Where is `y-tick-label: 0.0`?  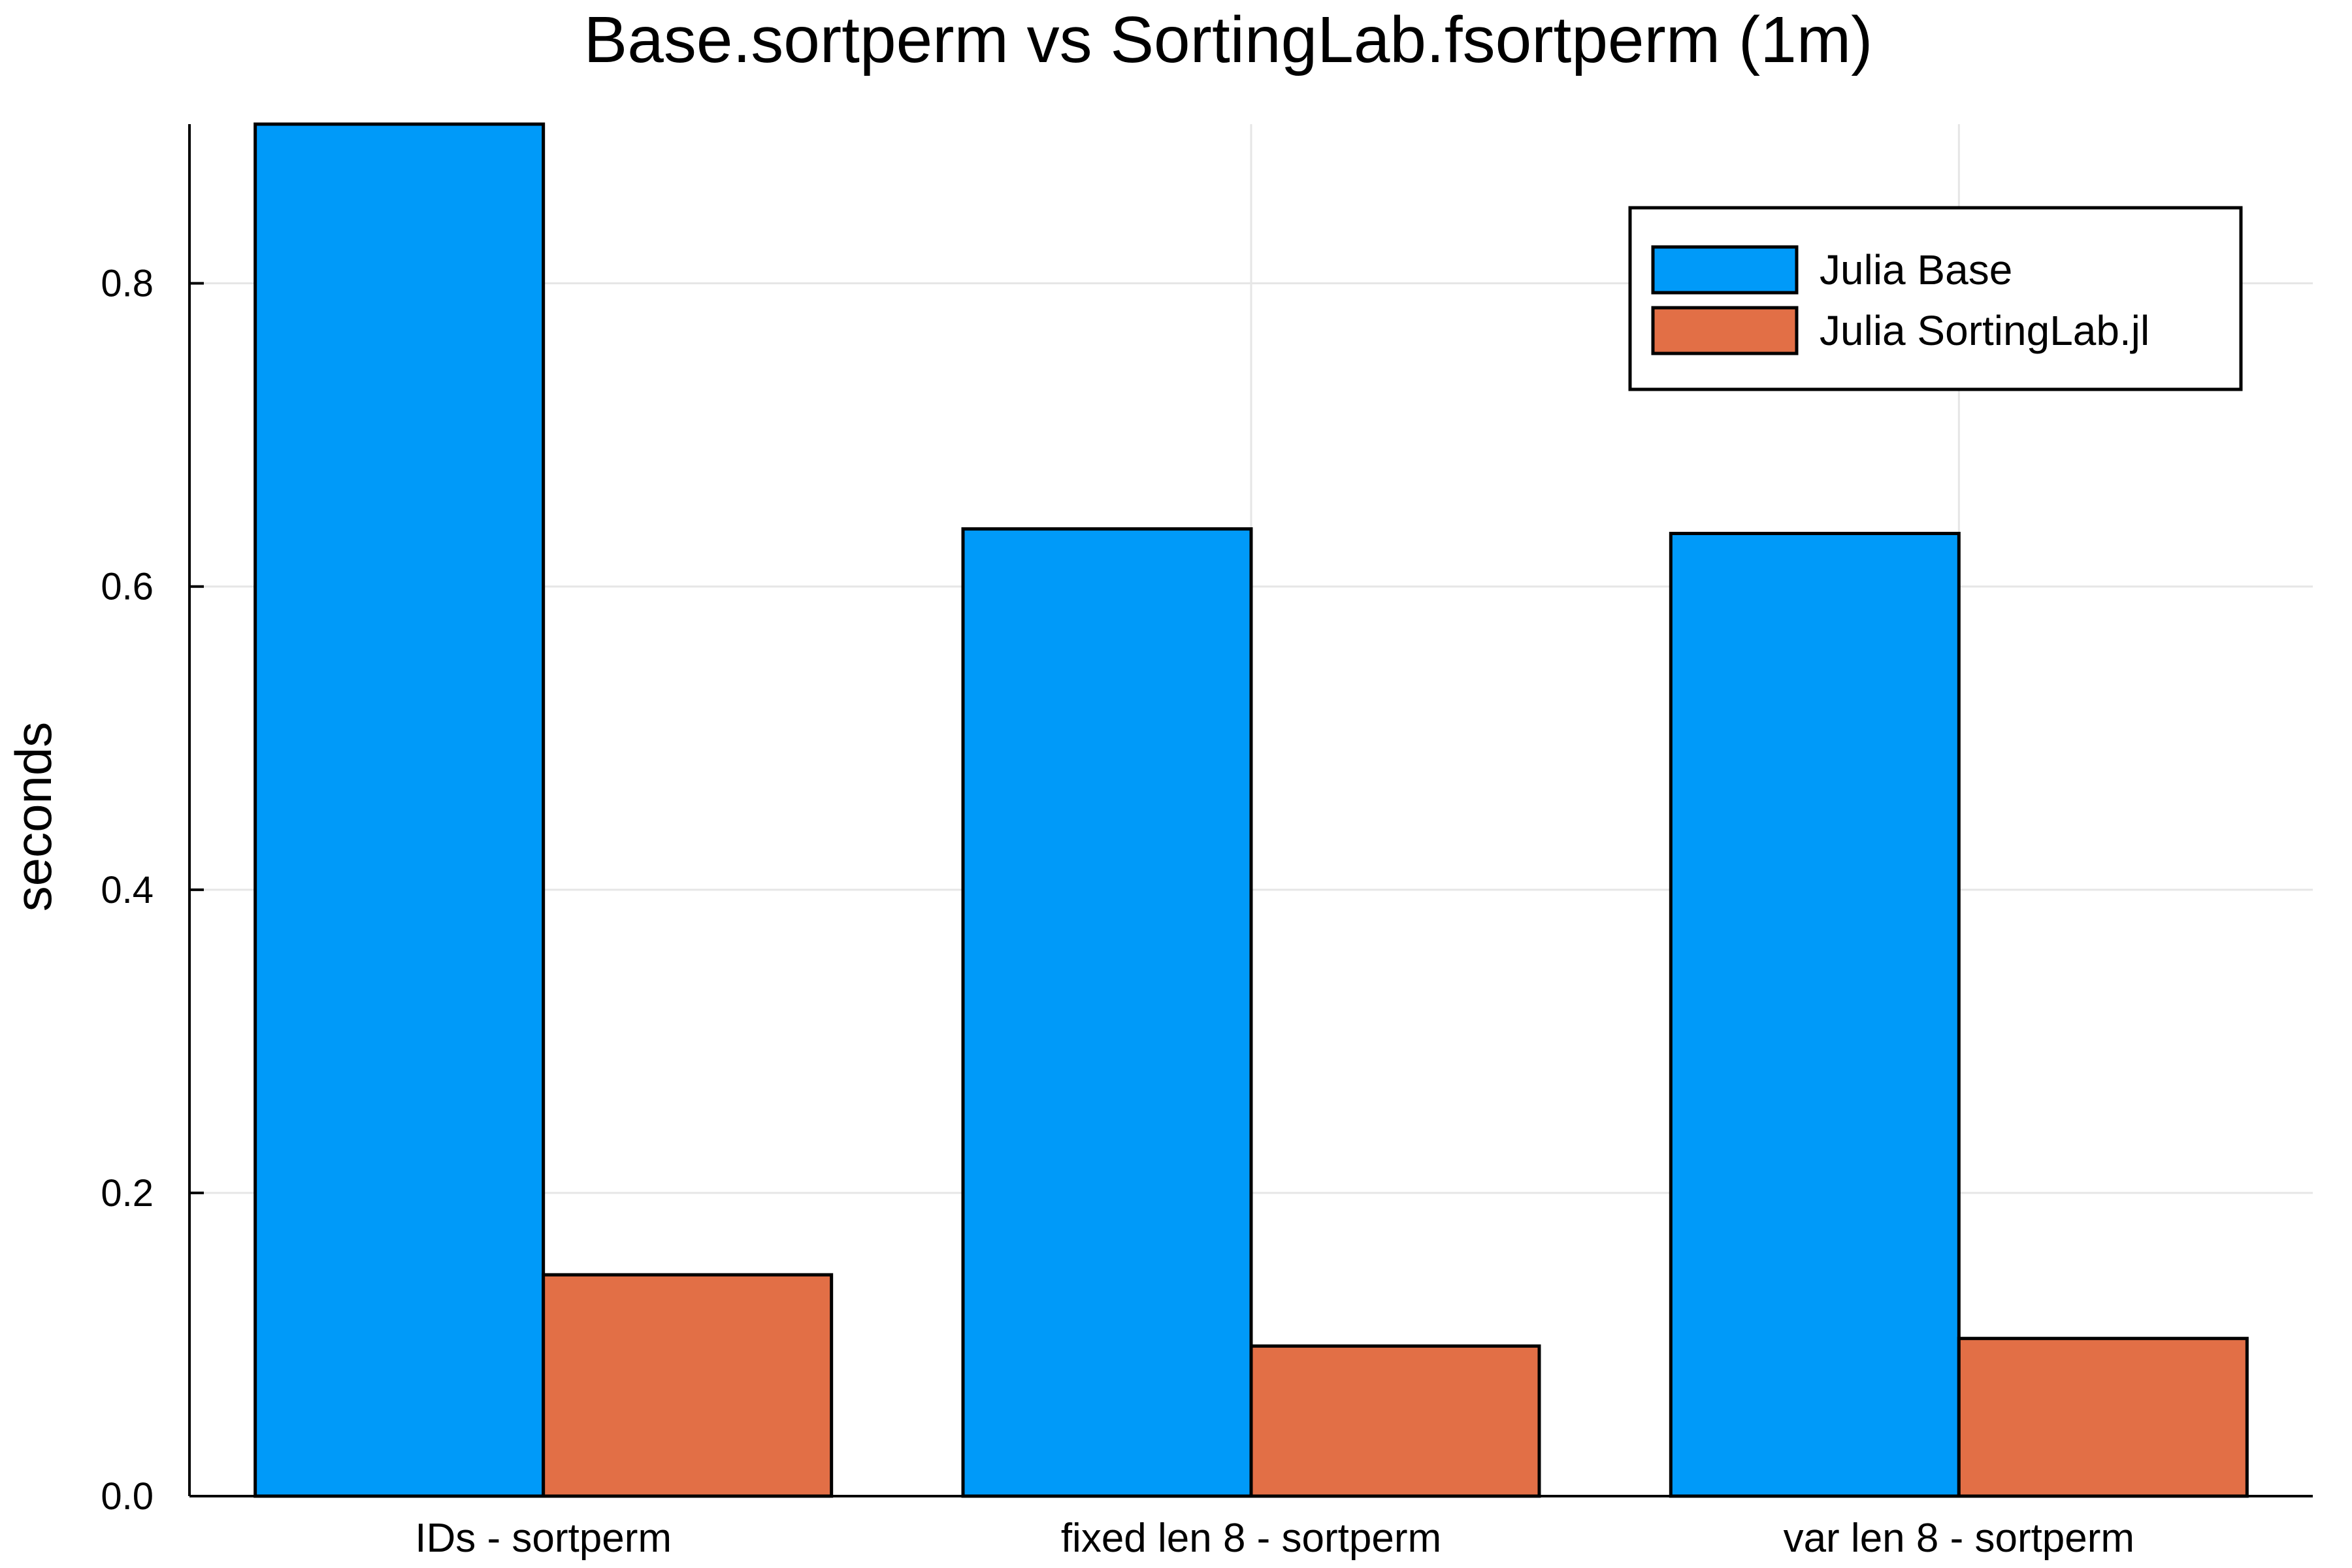 y-tick-label: 0.0 is located at coordinates (127, 1496).